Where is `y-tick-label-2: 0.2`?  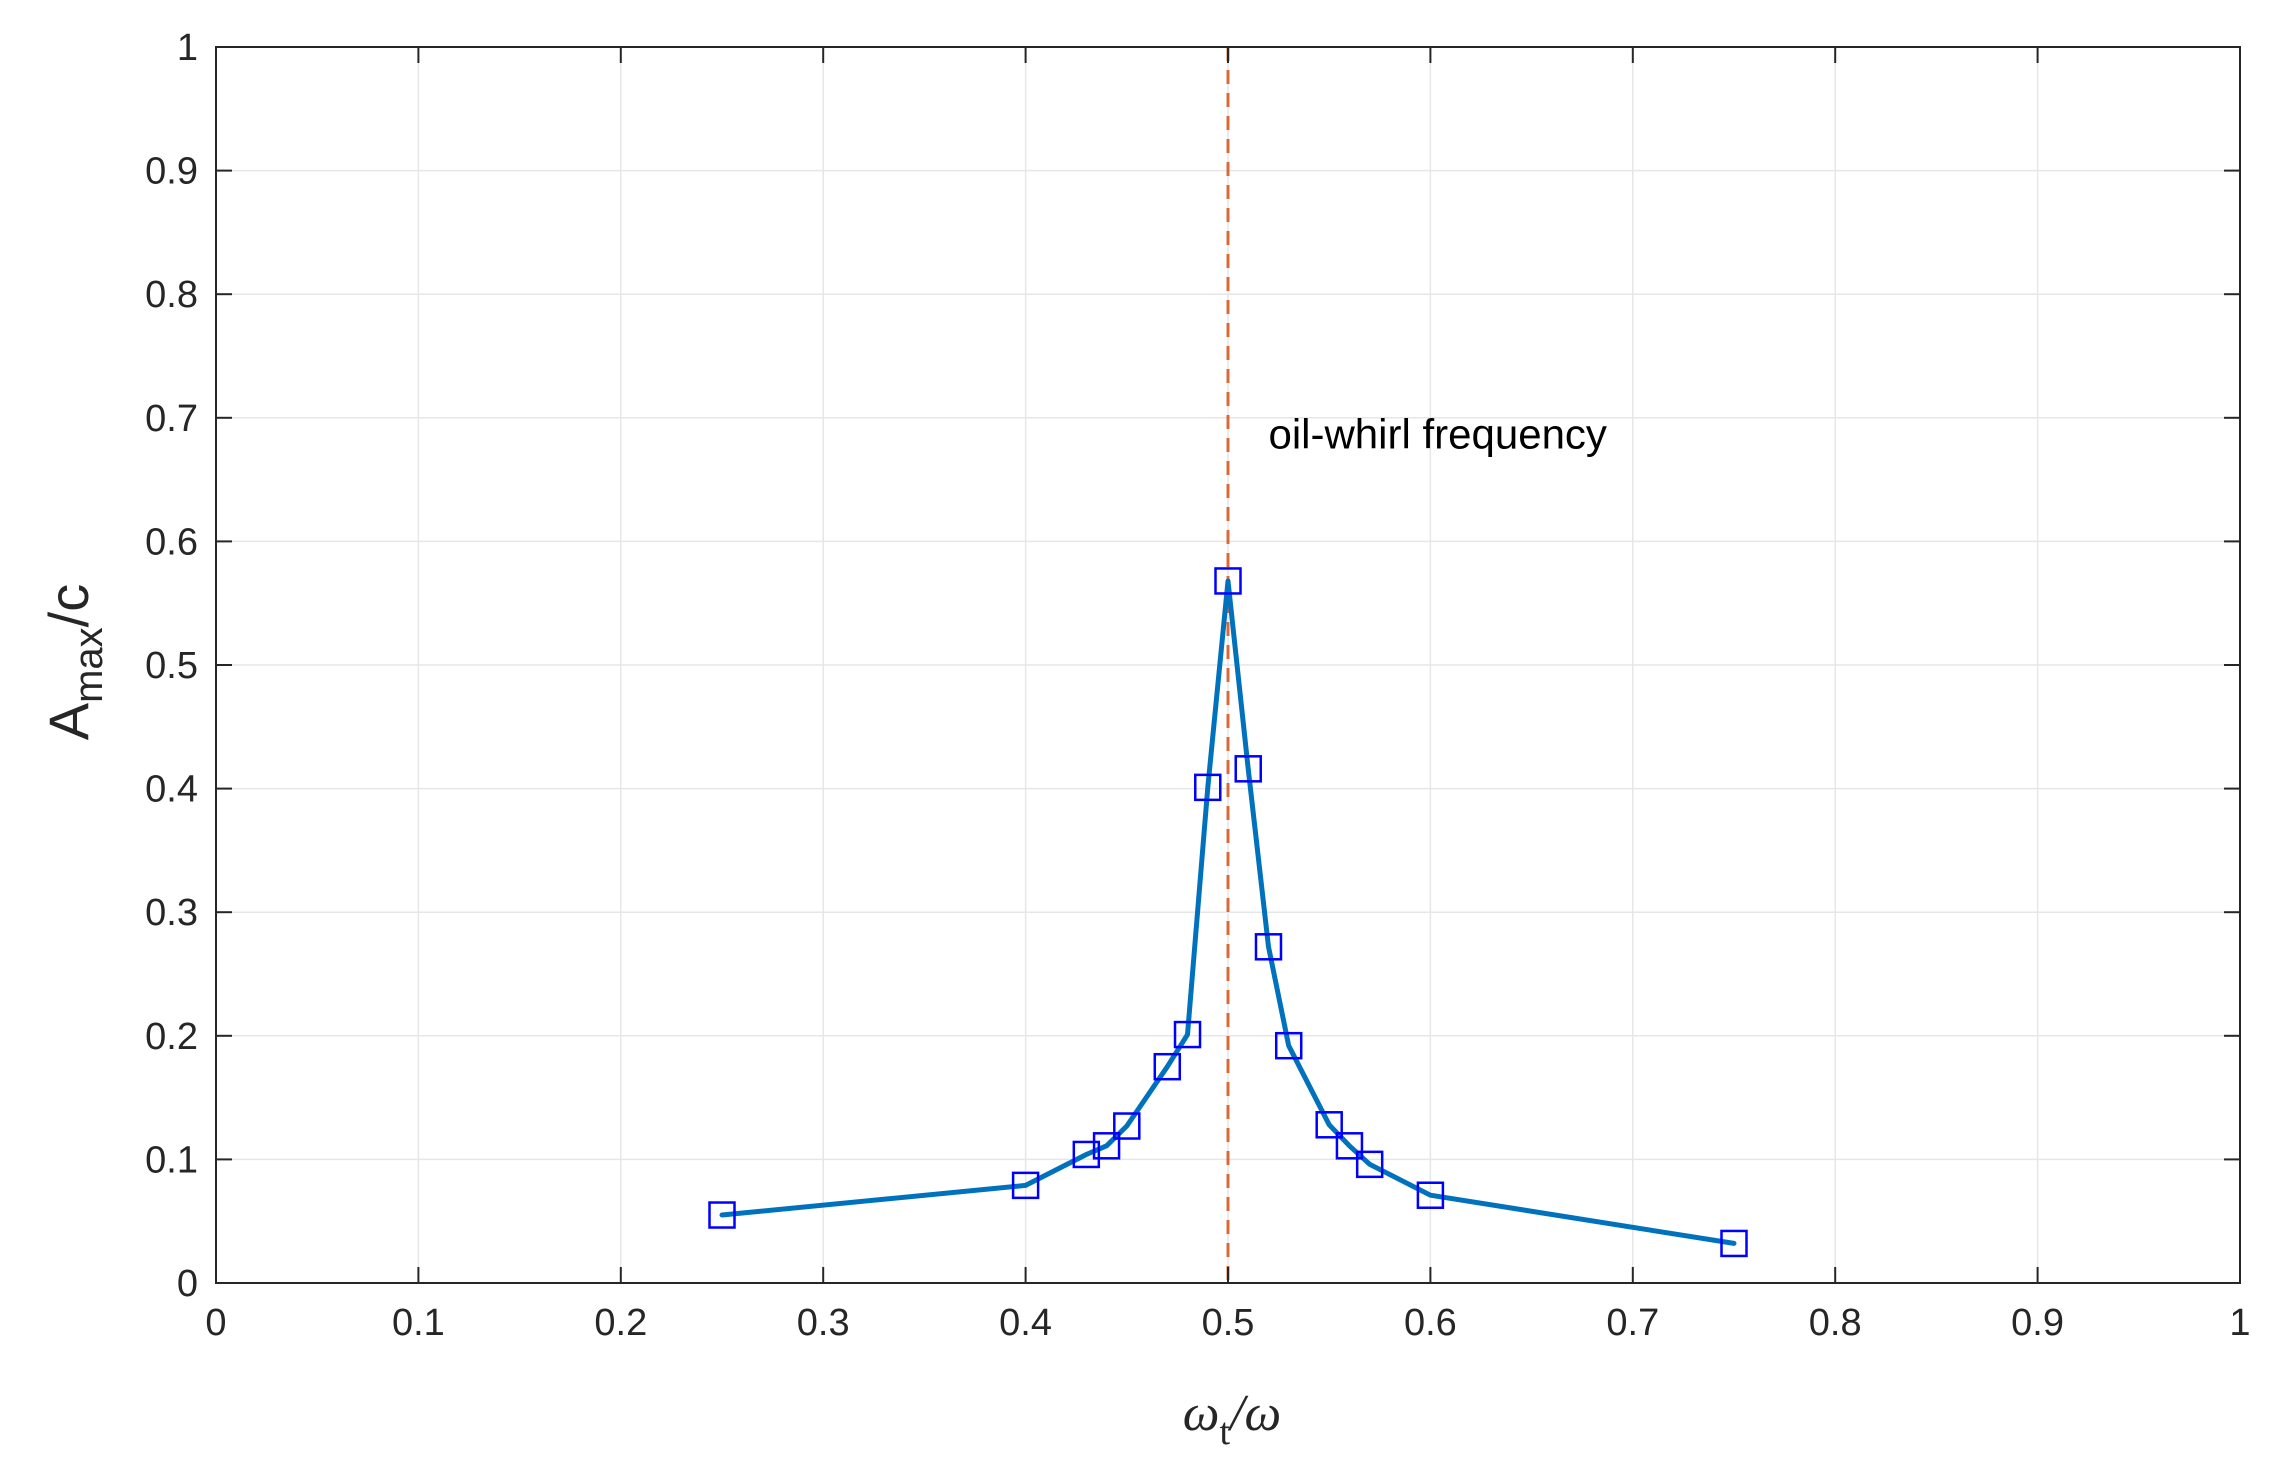
y-tick-label-2: 0.2 is located at coordinates (171, 1037).